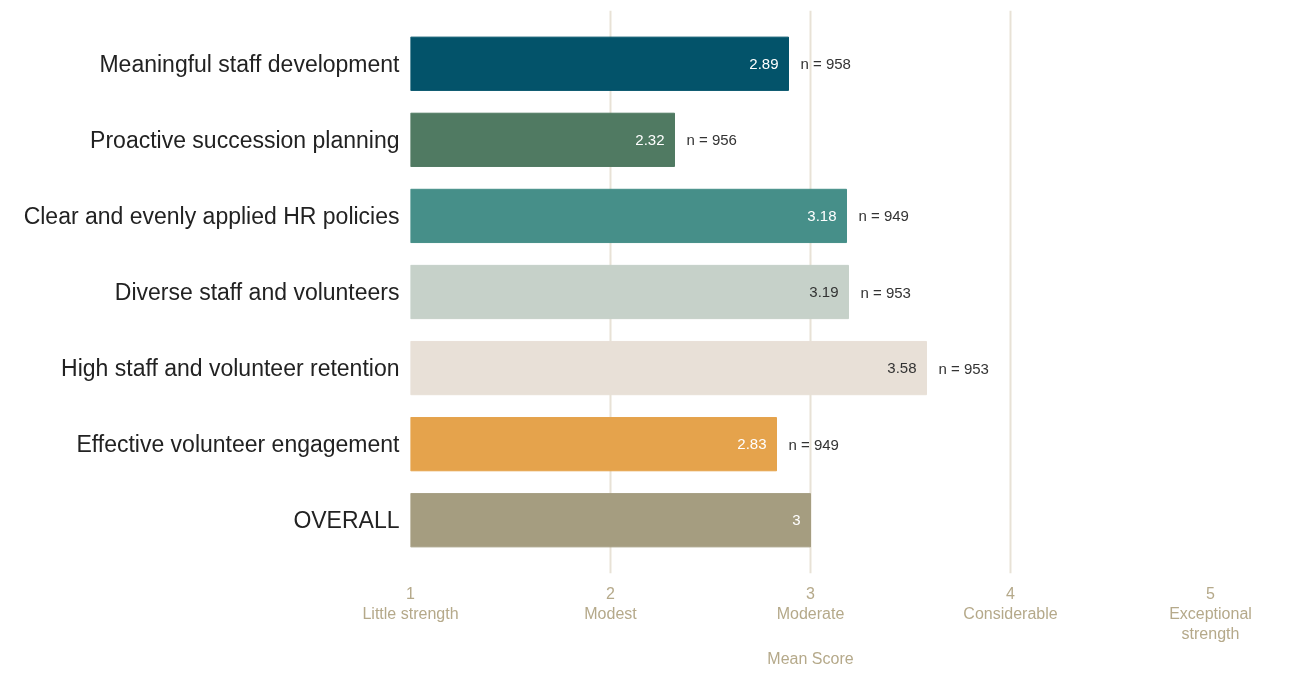 The width and height of the screenshot is (1300, 677). What do you see at coordinates (230, 368) in the screenshot?
I see `y-tick-label: High staff and volunteer retention` at bounding box center [230, 368].